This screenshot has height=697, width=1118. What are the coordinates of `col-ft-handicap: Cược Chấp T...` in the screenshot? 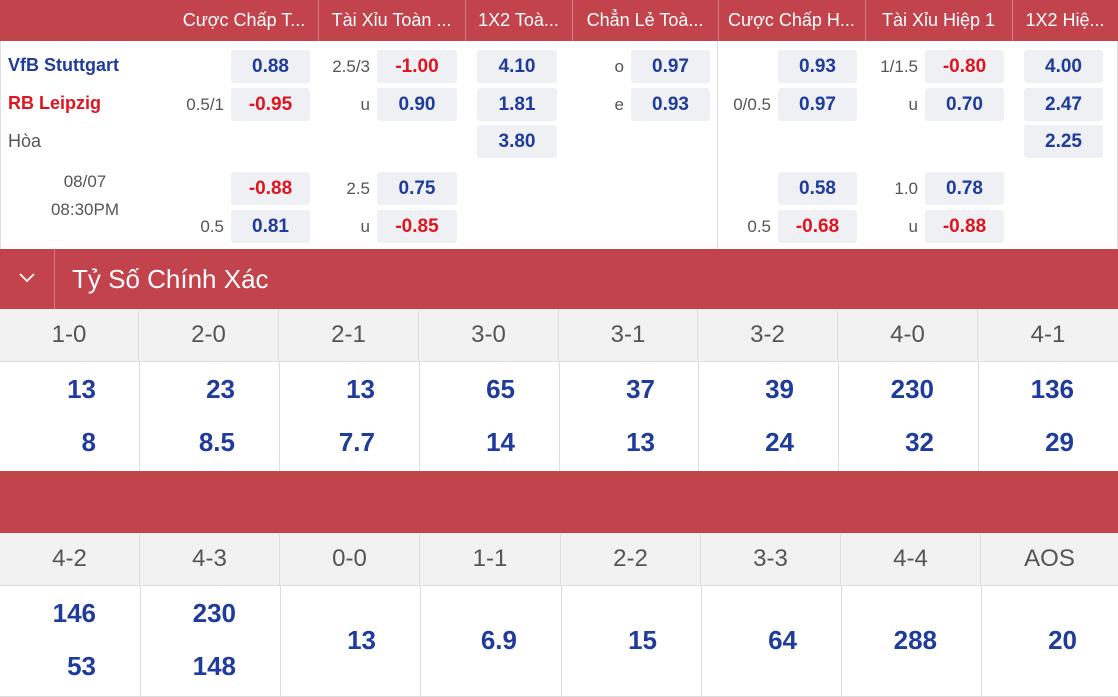 It's located at (244, 20).